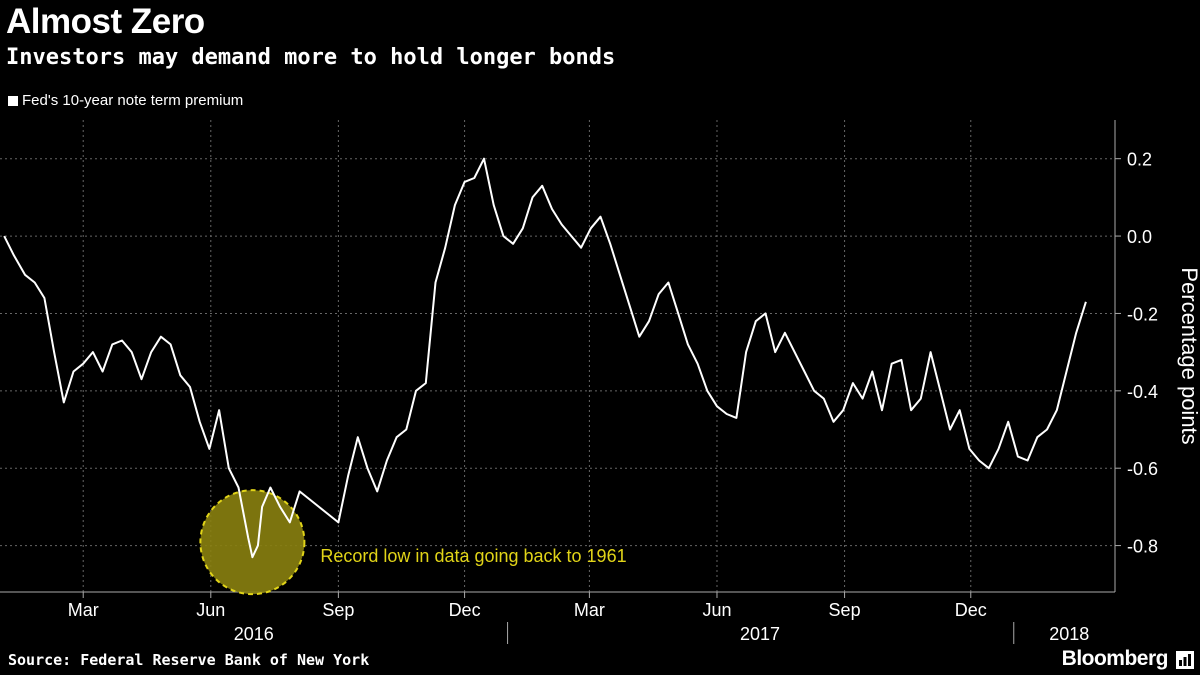 The image size is (1200, 675). I want to click on annotation-label: Record low in data going back to 1961, so click(473, 556).